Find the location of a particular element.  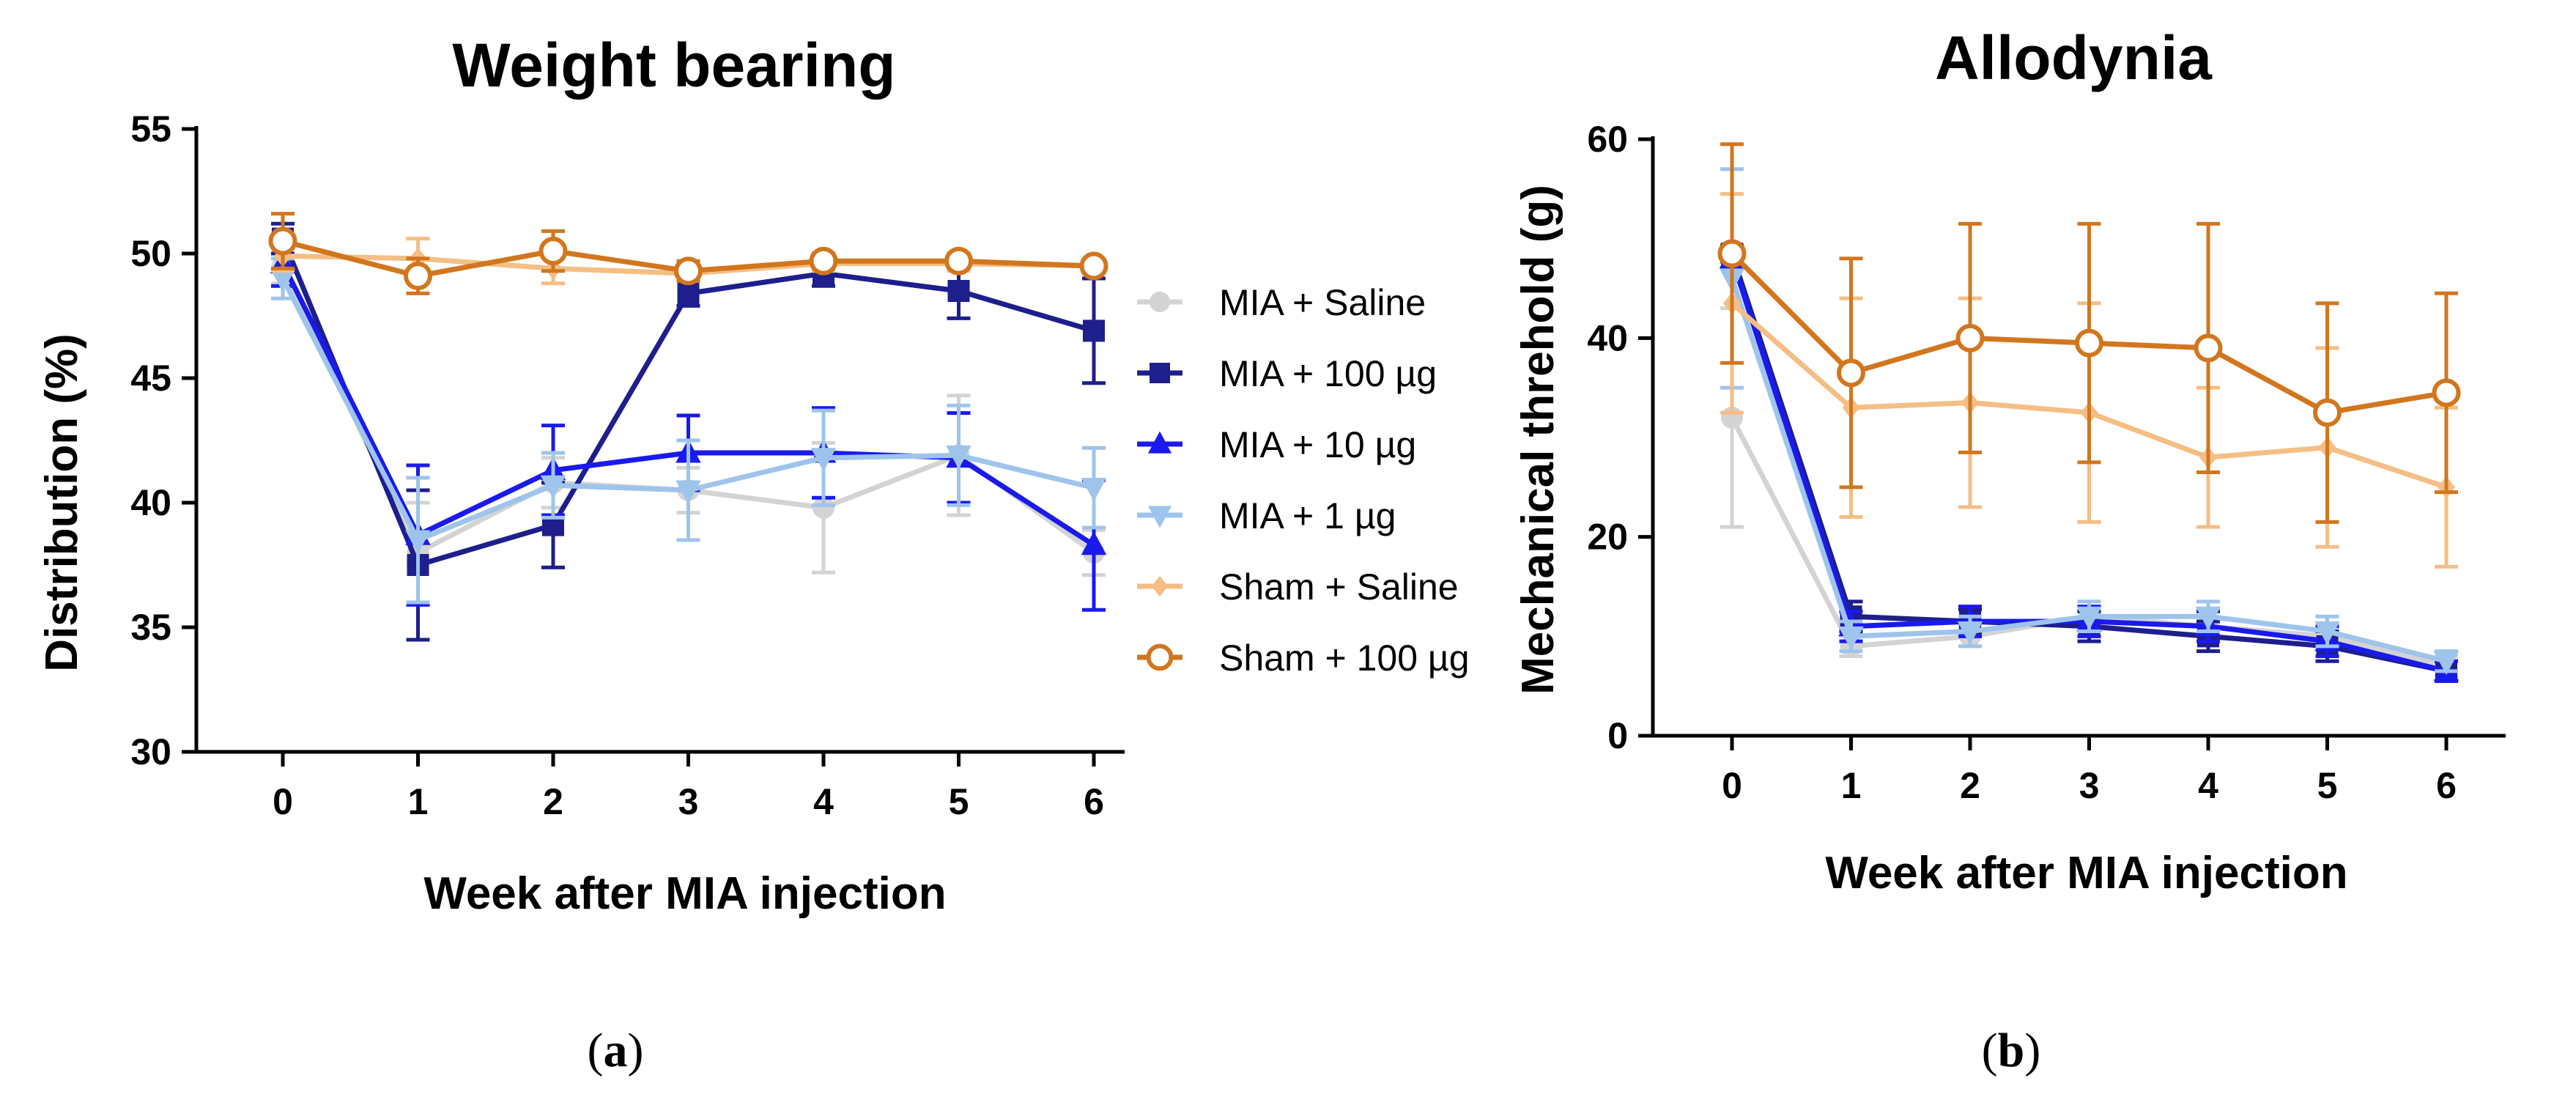

panel-label-a: (a) is located at coordinates (616, 1050).